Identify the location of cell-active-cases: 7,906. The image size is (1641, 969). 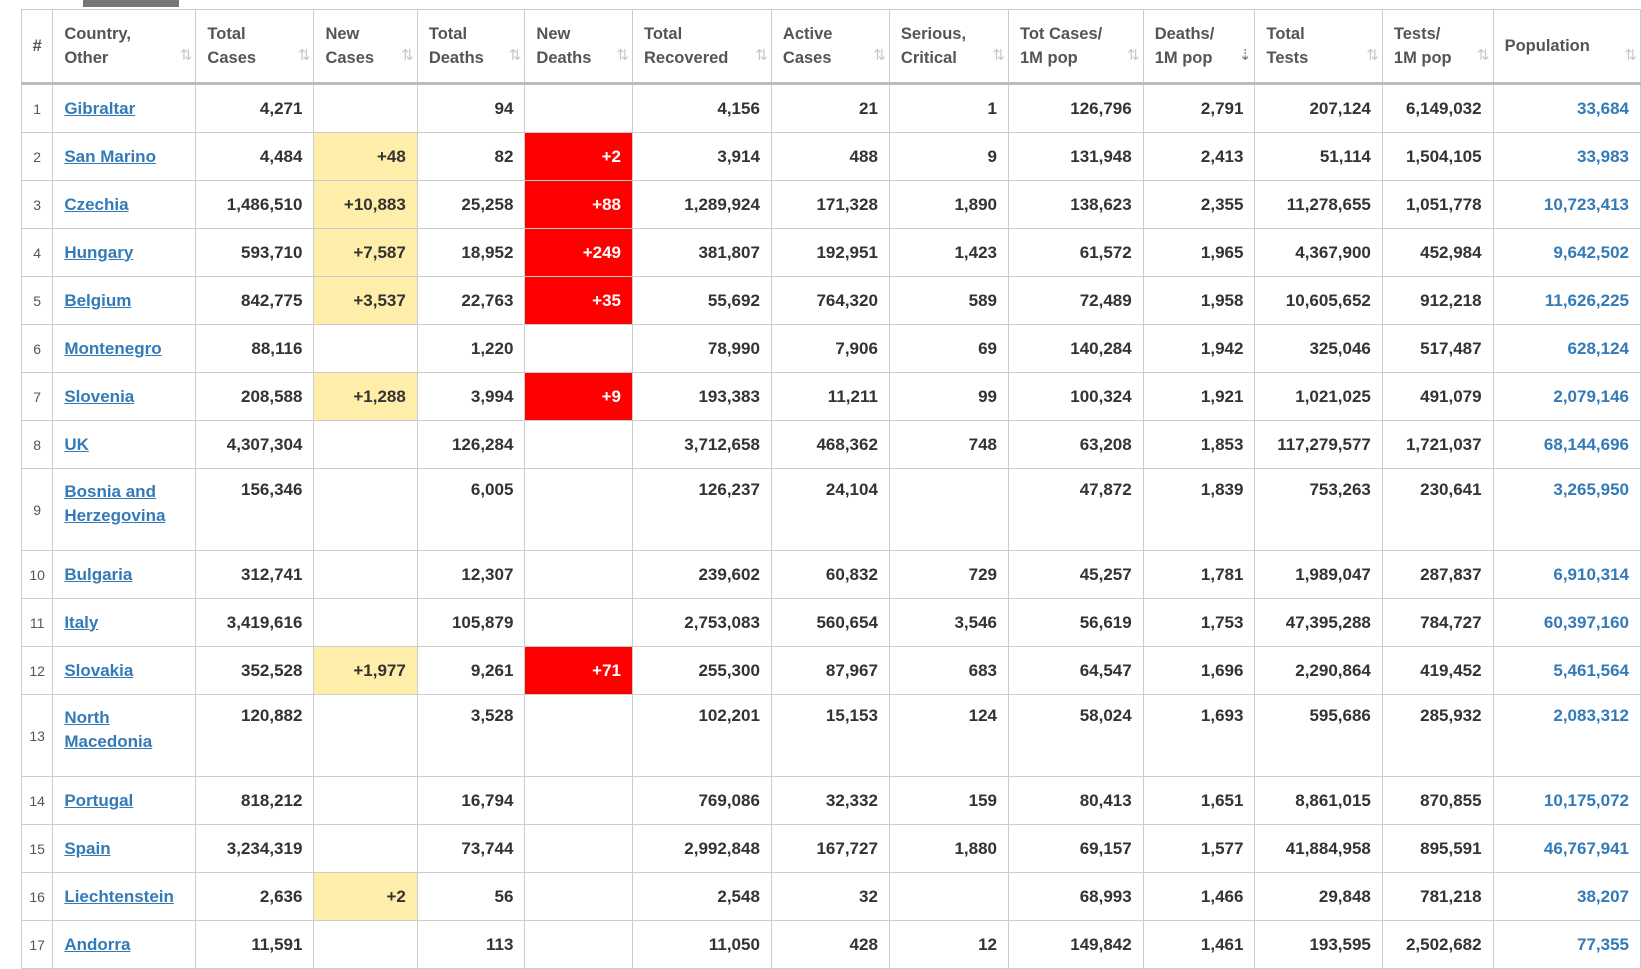
(830, 348).